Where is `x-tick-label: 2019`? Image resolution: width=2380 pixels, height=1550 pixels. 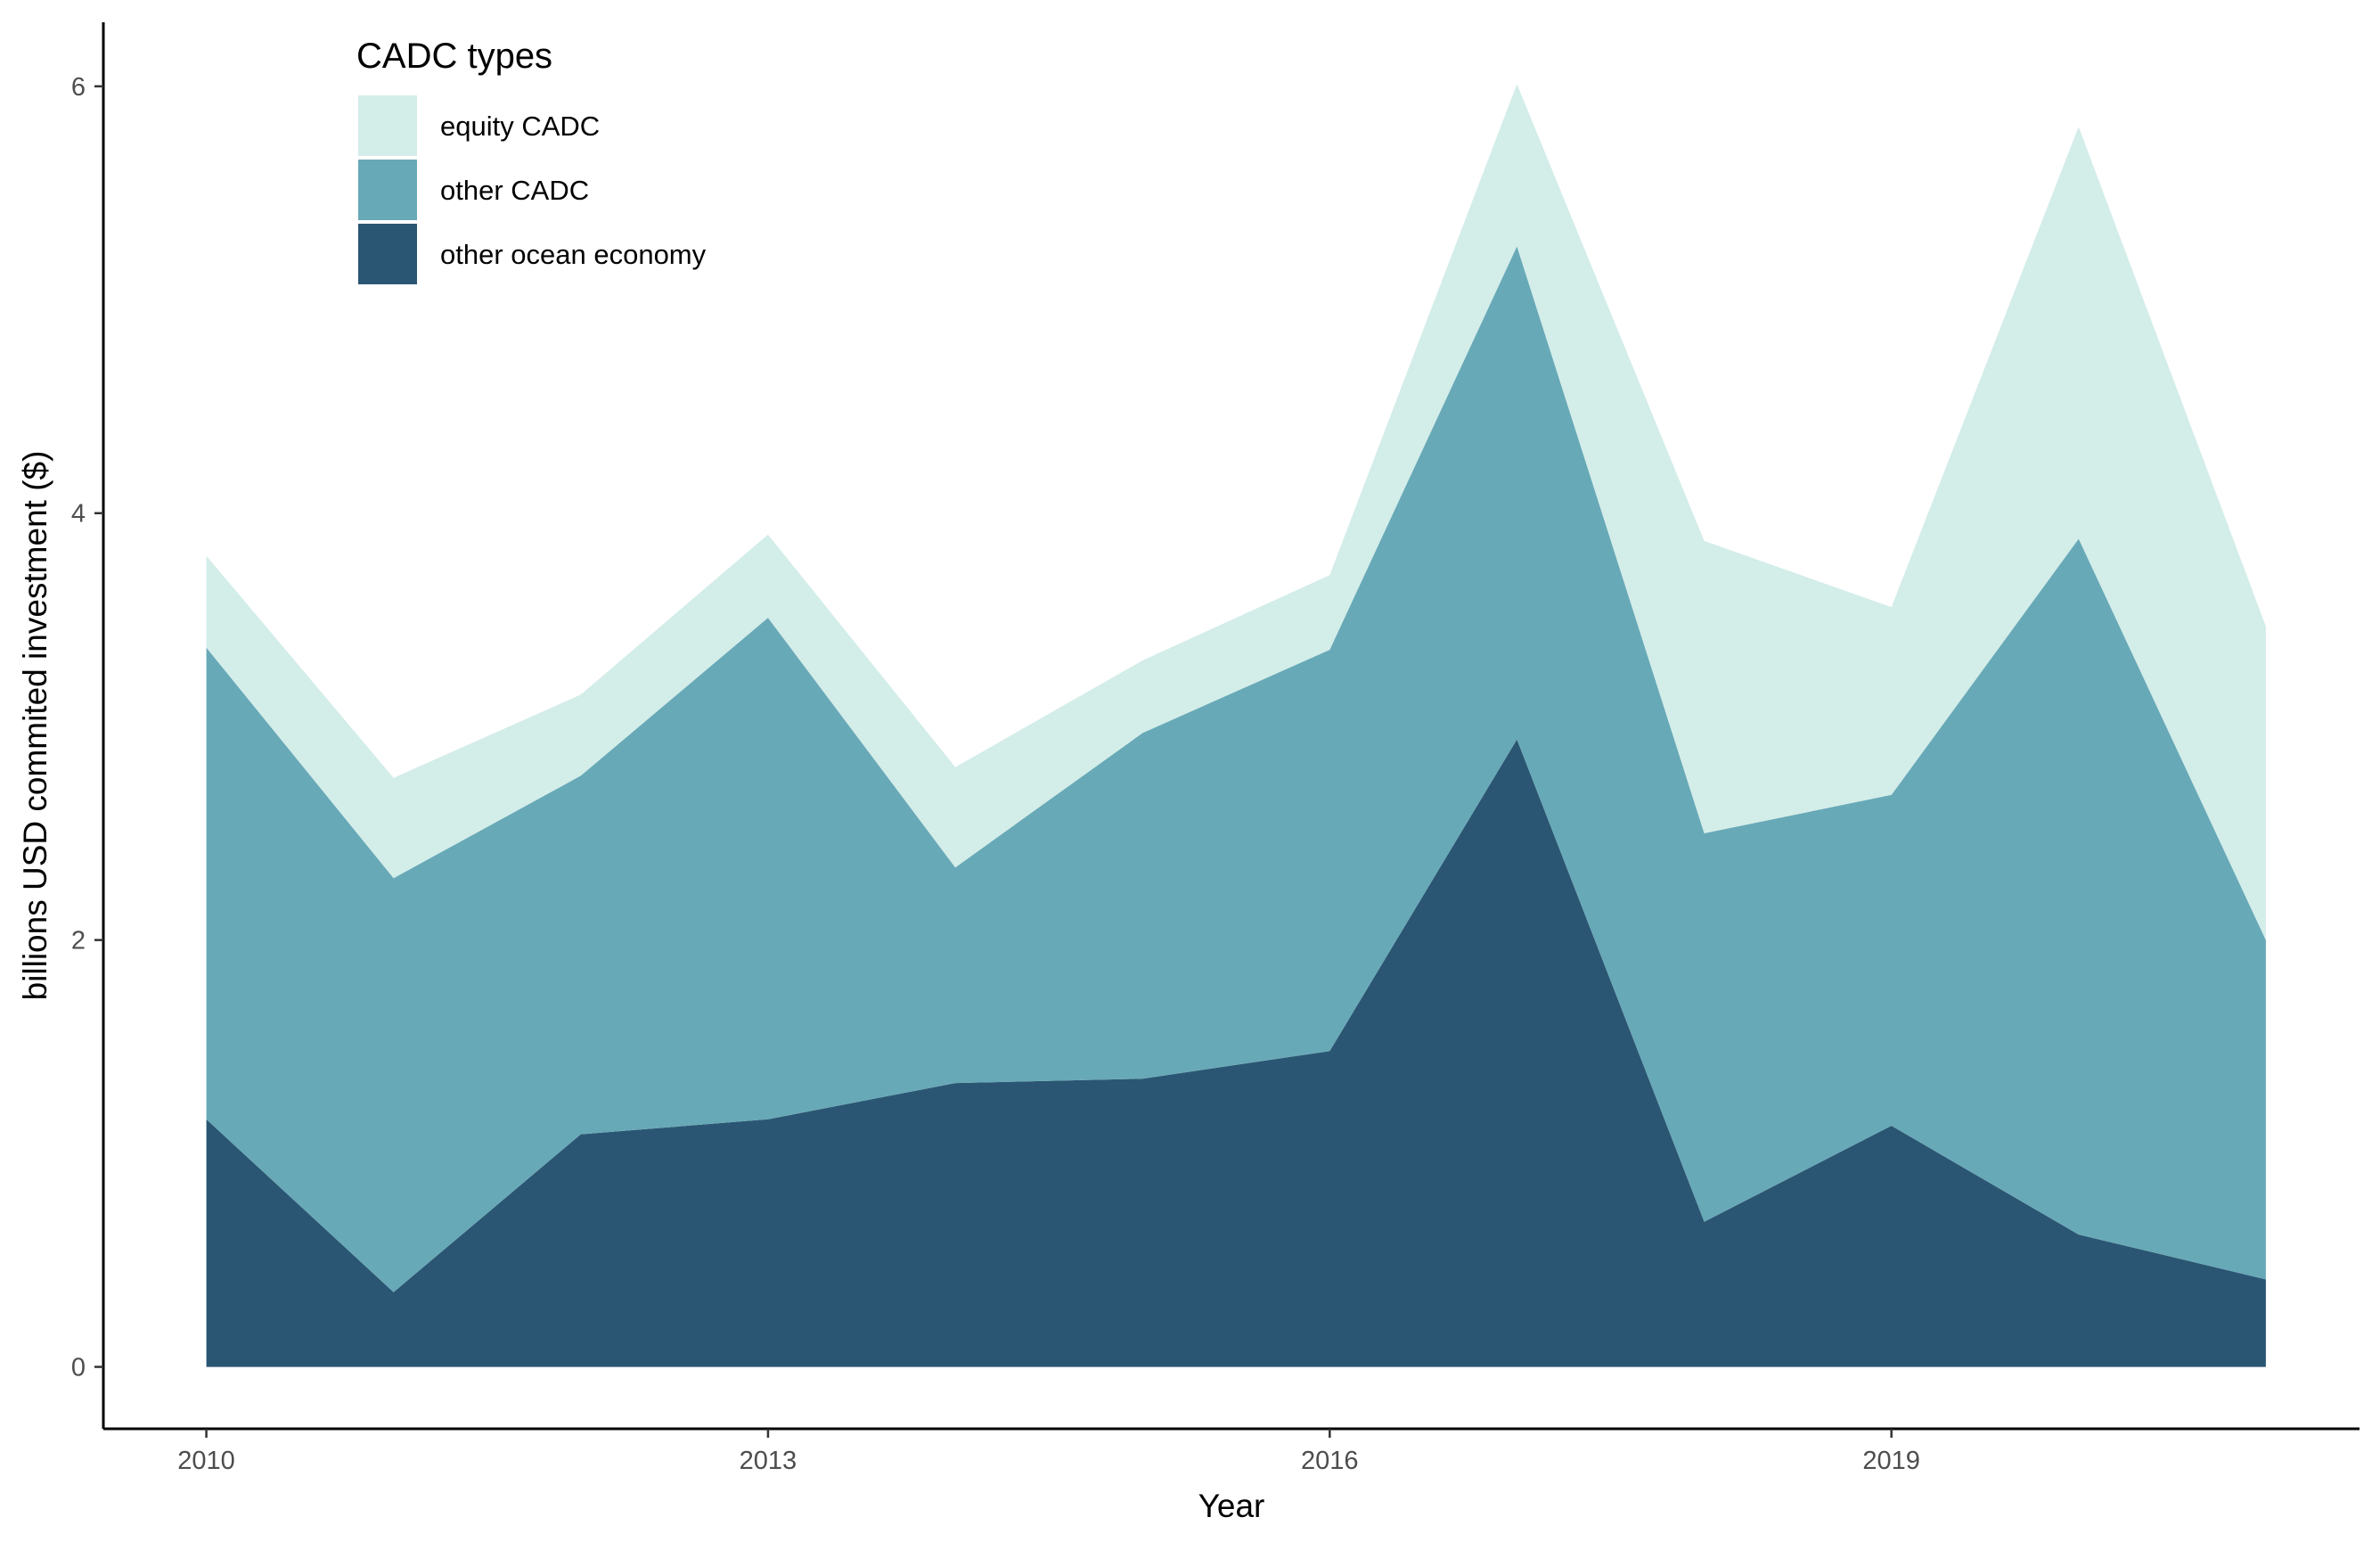
x-tick-label: 2019 is located at coordinates (1891, 1461).